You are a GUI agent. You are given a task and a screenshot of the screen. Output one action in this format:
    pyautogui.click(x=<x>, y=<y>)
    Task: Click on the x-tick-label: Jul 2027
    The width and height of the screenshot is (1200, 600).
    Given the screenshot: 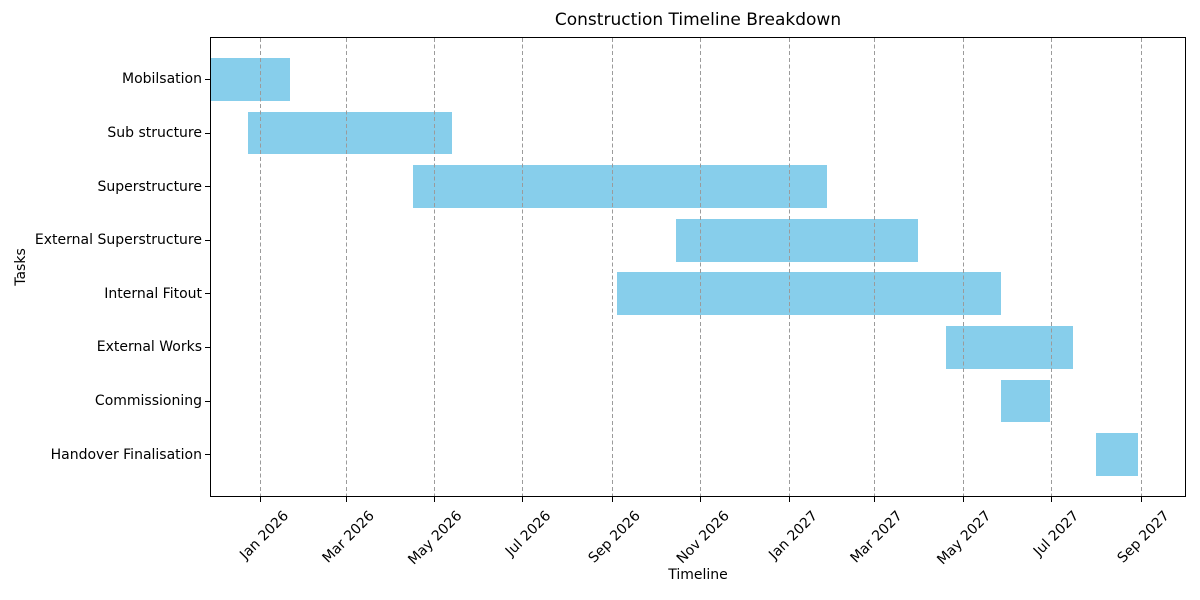 What is the action you would take?
    pyautogui.click(x=1057, y=534)
    